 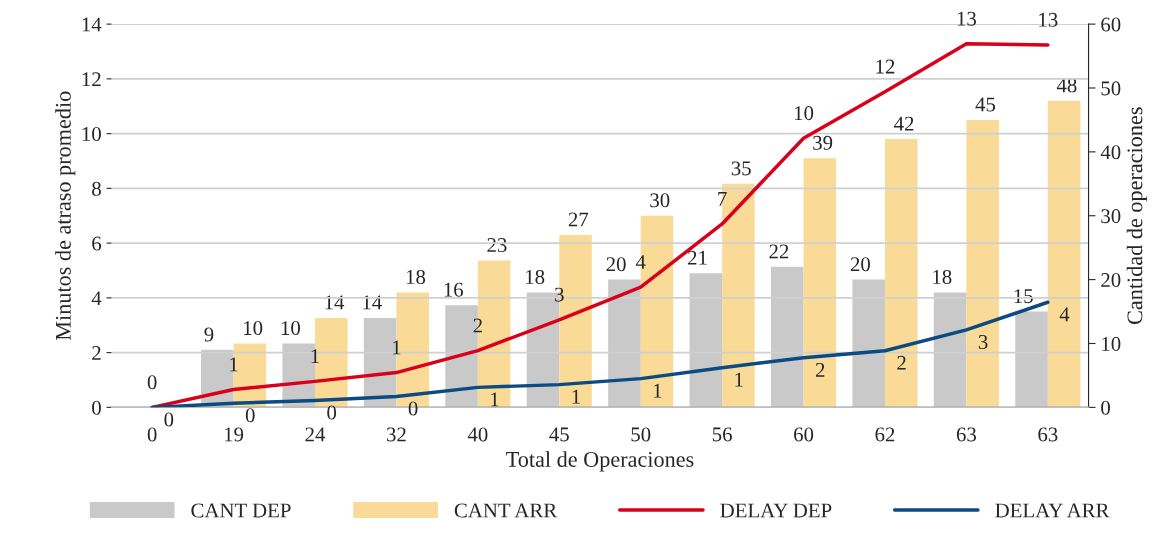 What do you see at coordinates (985, 104) in the screenshot?
I see `data-label: 45` at bounding box center [985, 104].